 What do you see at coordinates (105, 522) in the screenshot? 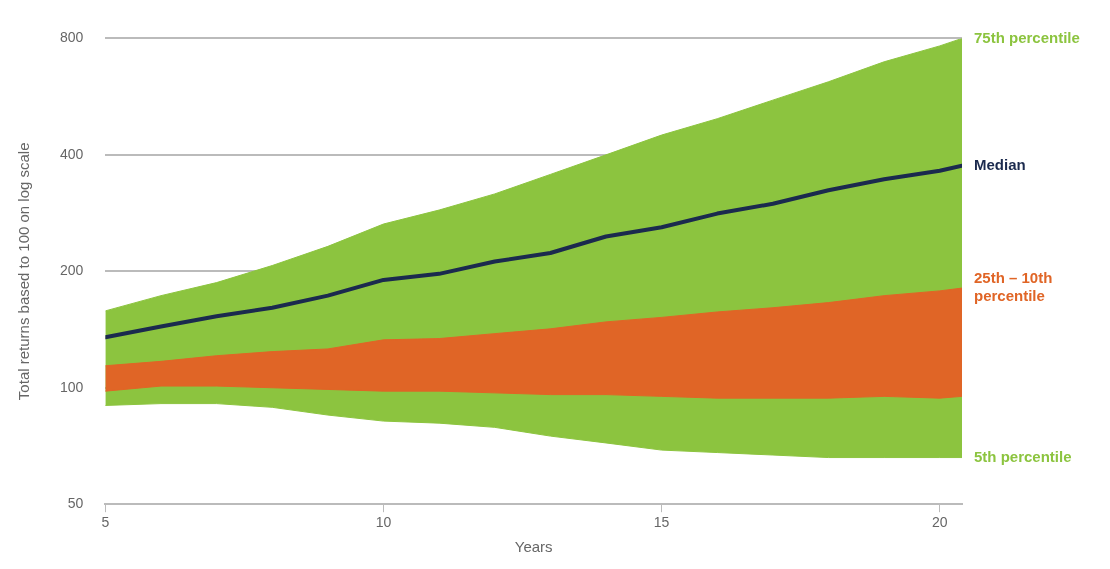
I see `x-tick-label: 5` at bounding box center [105, 522].